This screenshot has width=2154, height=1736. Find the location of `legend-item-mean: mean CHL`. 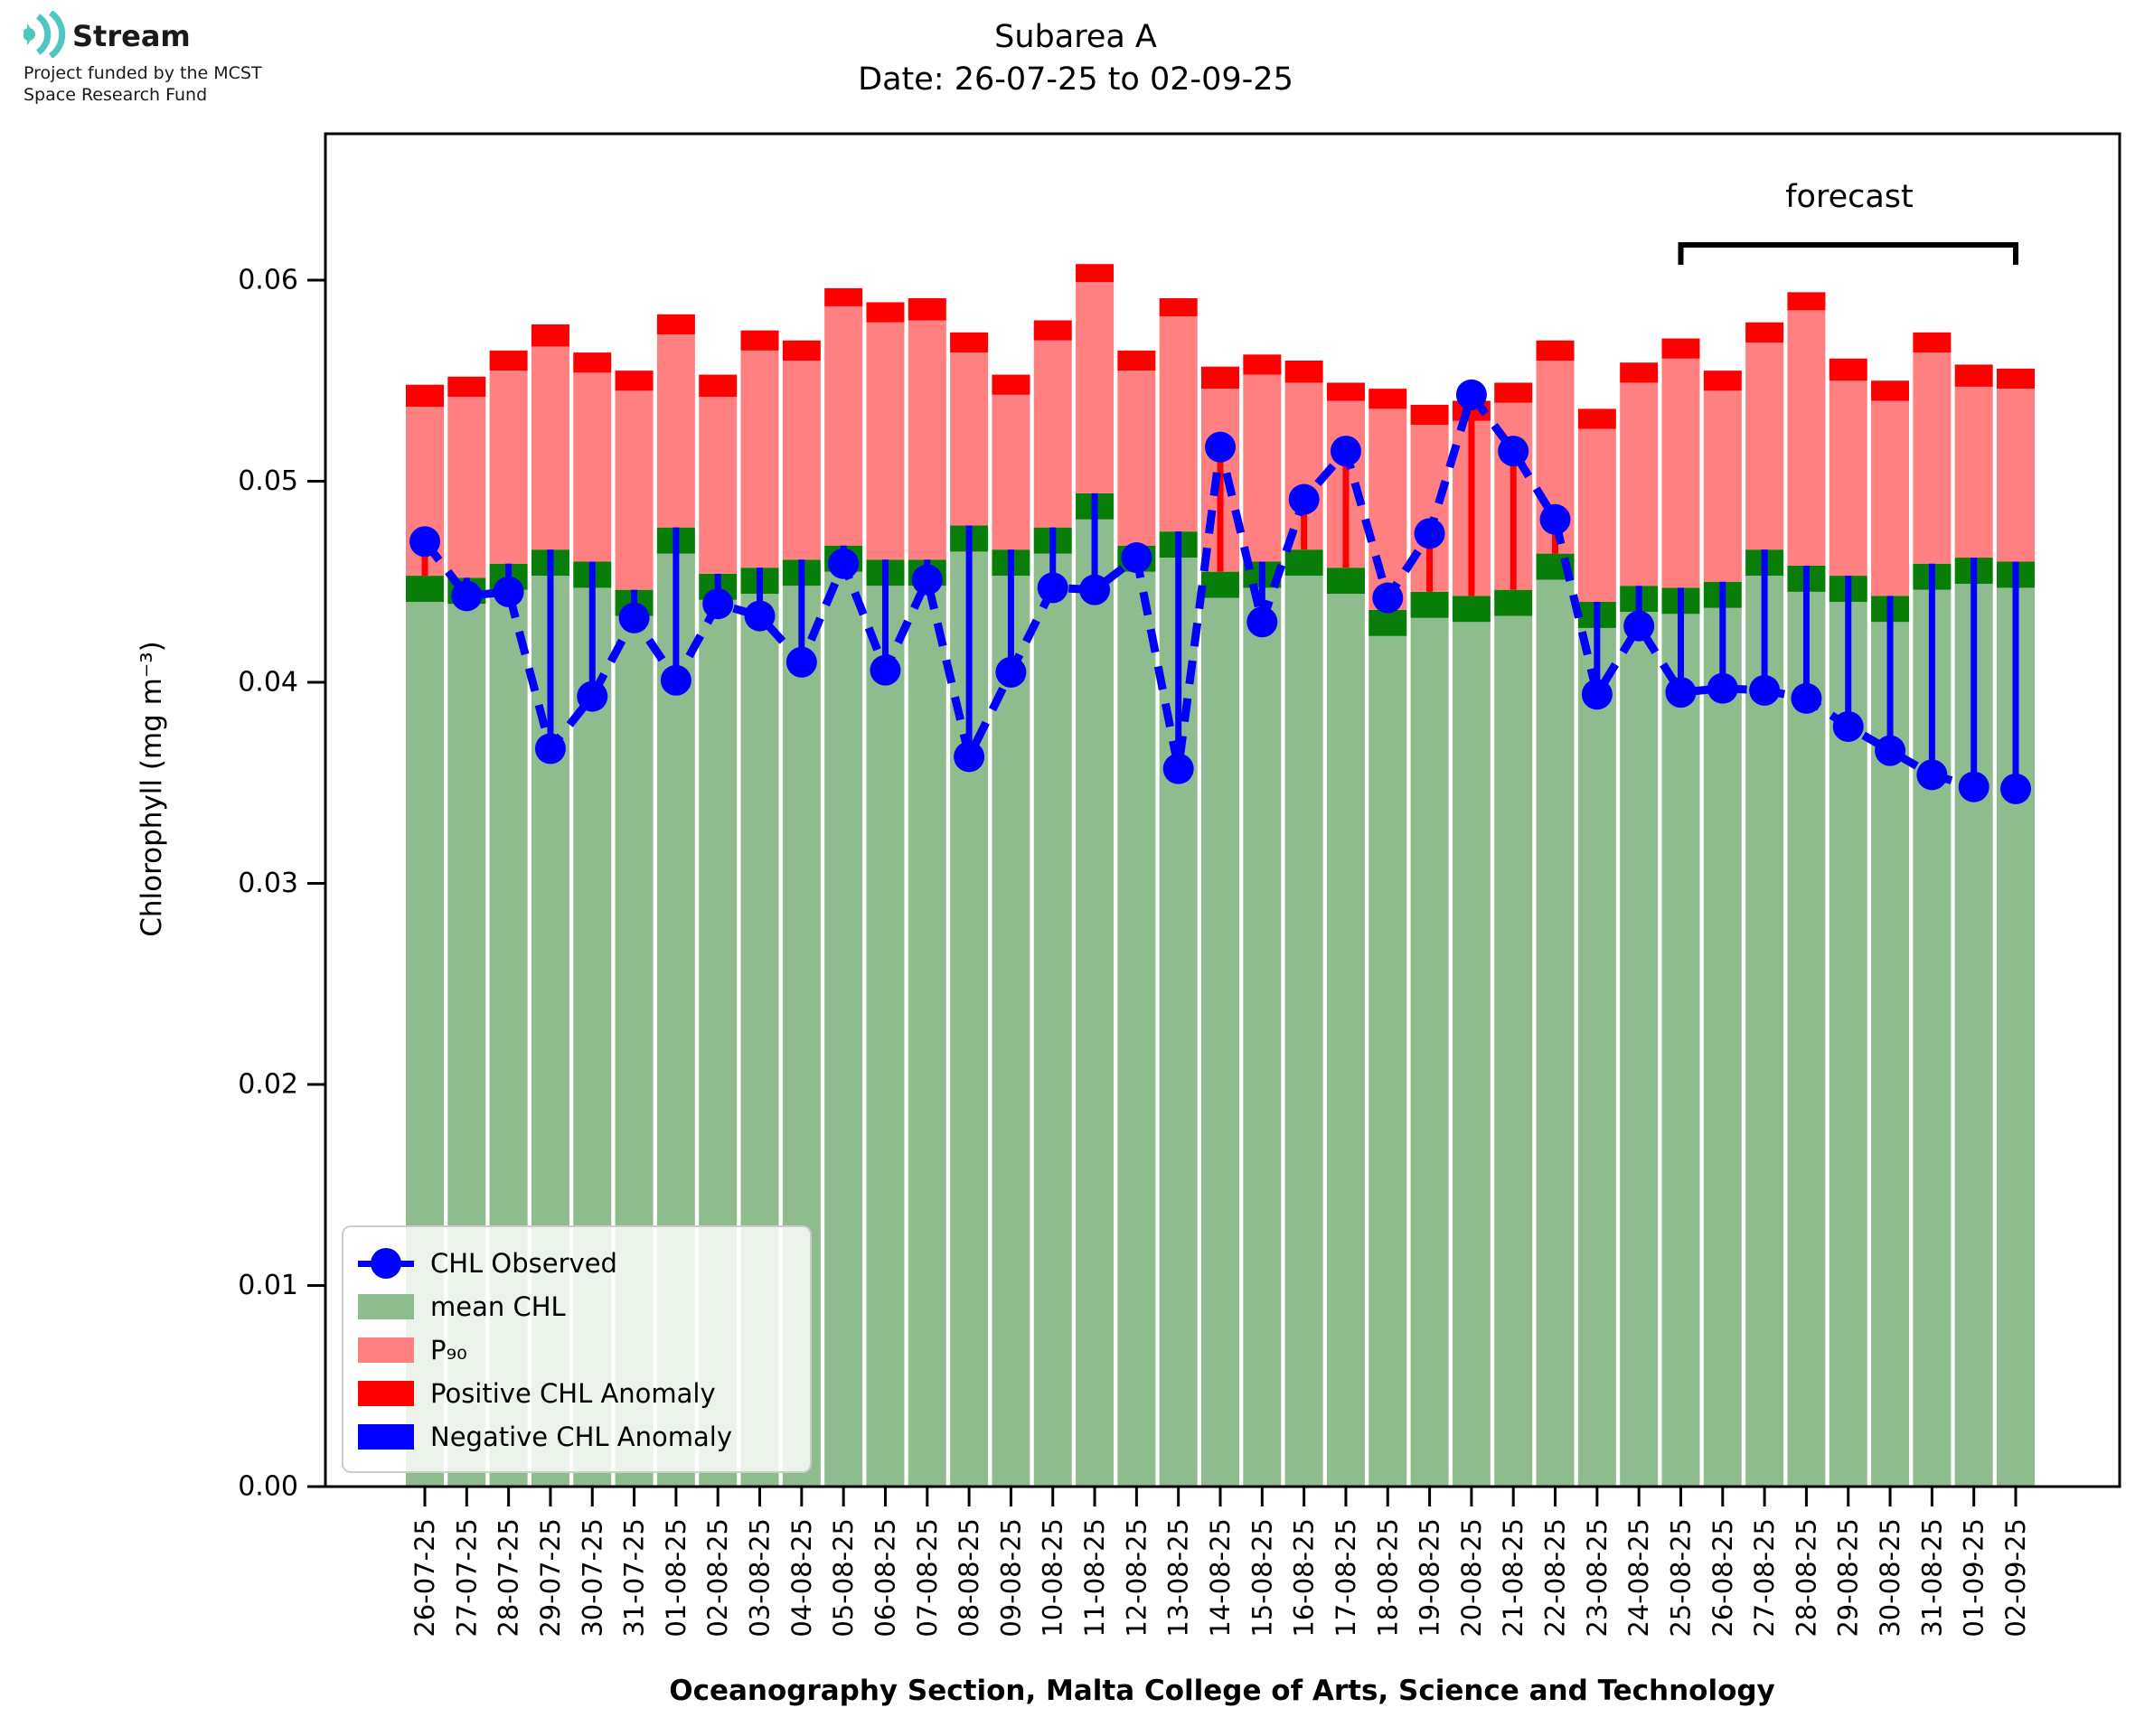

legend-item-mean: mean CHL is located at coordinates (575, 1307).